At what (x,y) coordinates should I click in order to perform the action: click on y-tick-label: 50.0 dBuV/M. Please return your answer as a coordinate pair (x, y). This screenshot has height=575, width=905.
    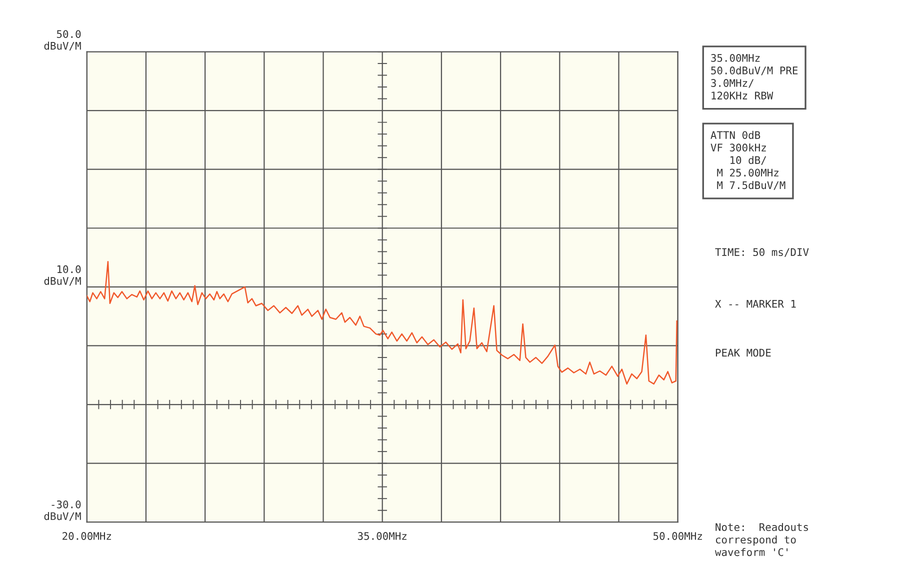
    Looking at the image, I should click on (62, 40).